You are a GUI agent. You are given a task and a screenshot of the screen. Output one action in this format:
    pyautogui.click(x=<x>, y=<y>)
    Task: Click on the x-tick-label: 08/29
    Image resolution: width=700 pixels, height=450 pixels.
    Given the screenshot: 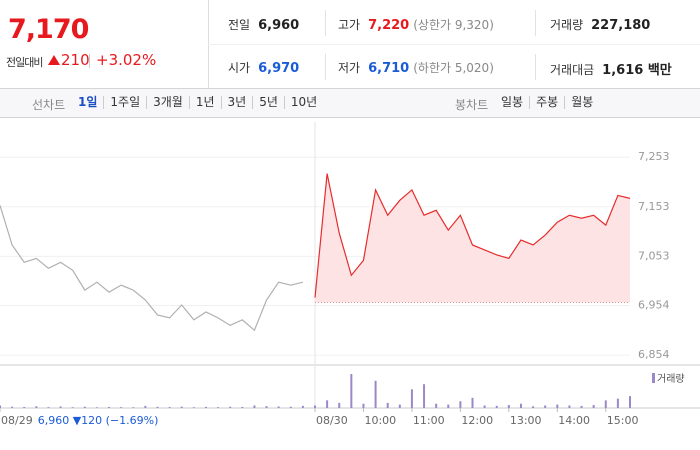 What is the action you would take?
    pyautogui.click(x=17, y=420)
    